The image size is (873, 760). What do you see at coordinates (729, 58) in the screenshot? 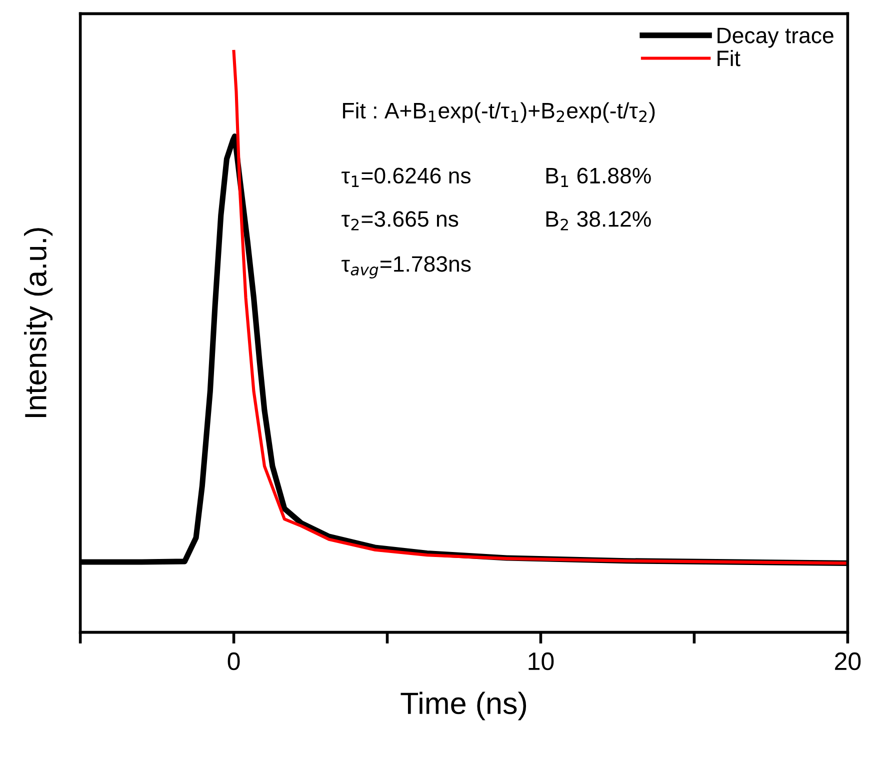
I see `legend-label: Fit` at bounding box center [729, 58].